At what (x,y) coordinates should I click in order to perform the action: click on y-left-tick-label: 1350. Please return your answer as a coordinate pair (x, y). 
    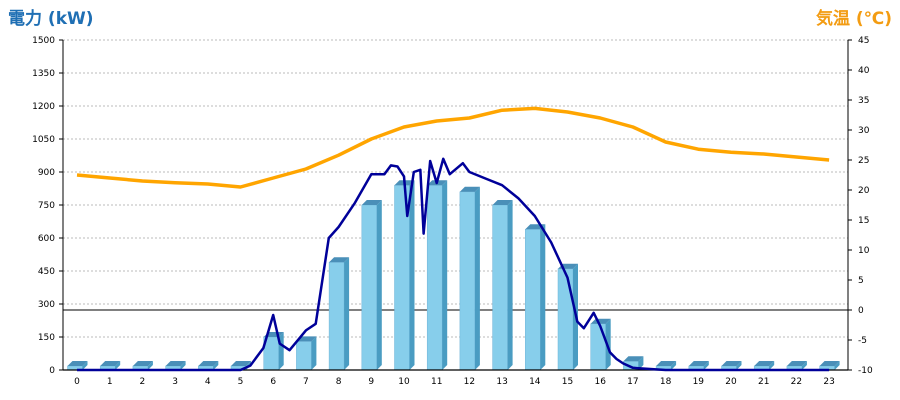
    Looking at the image, I should click on (43, 74).